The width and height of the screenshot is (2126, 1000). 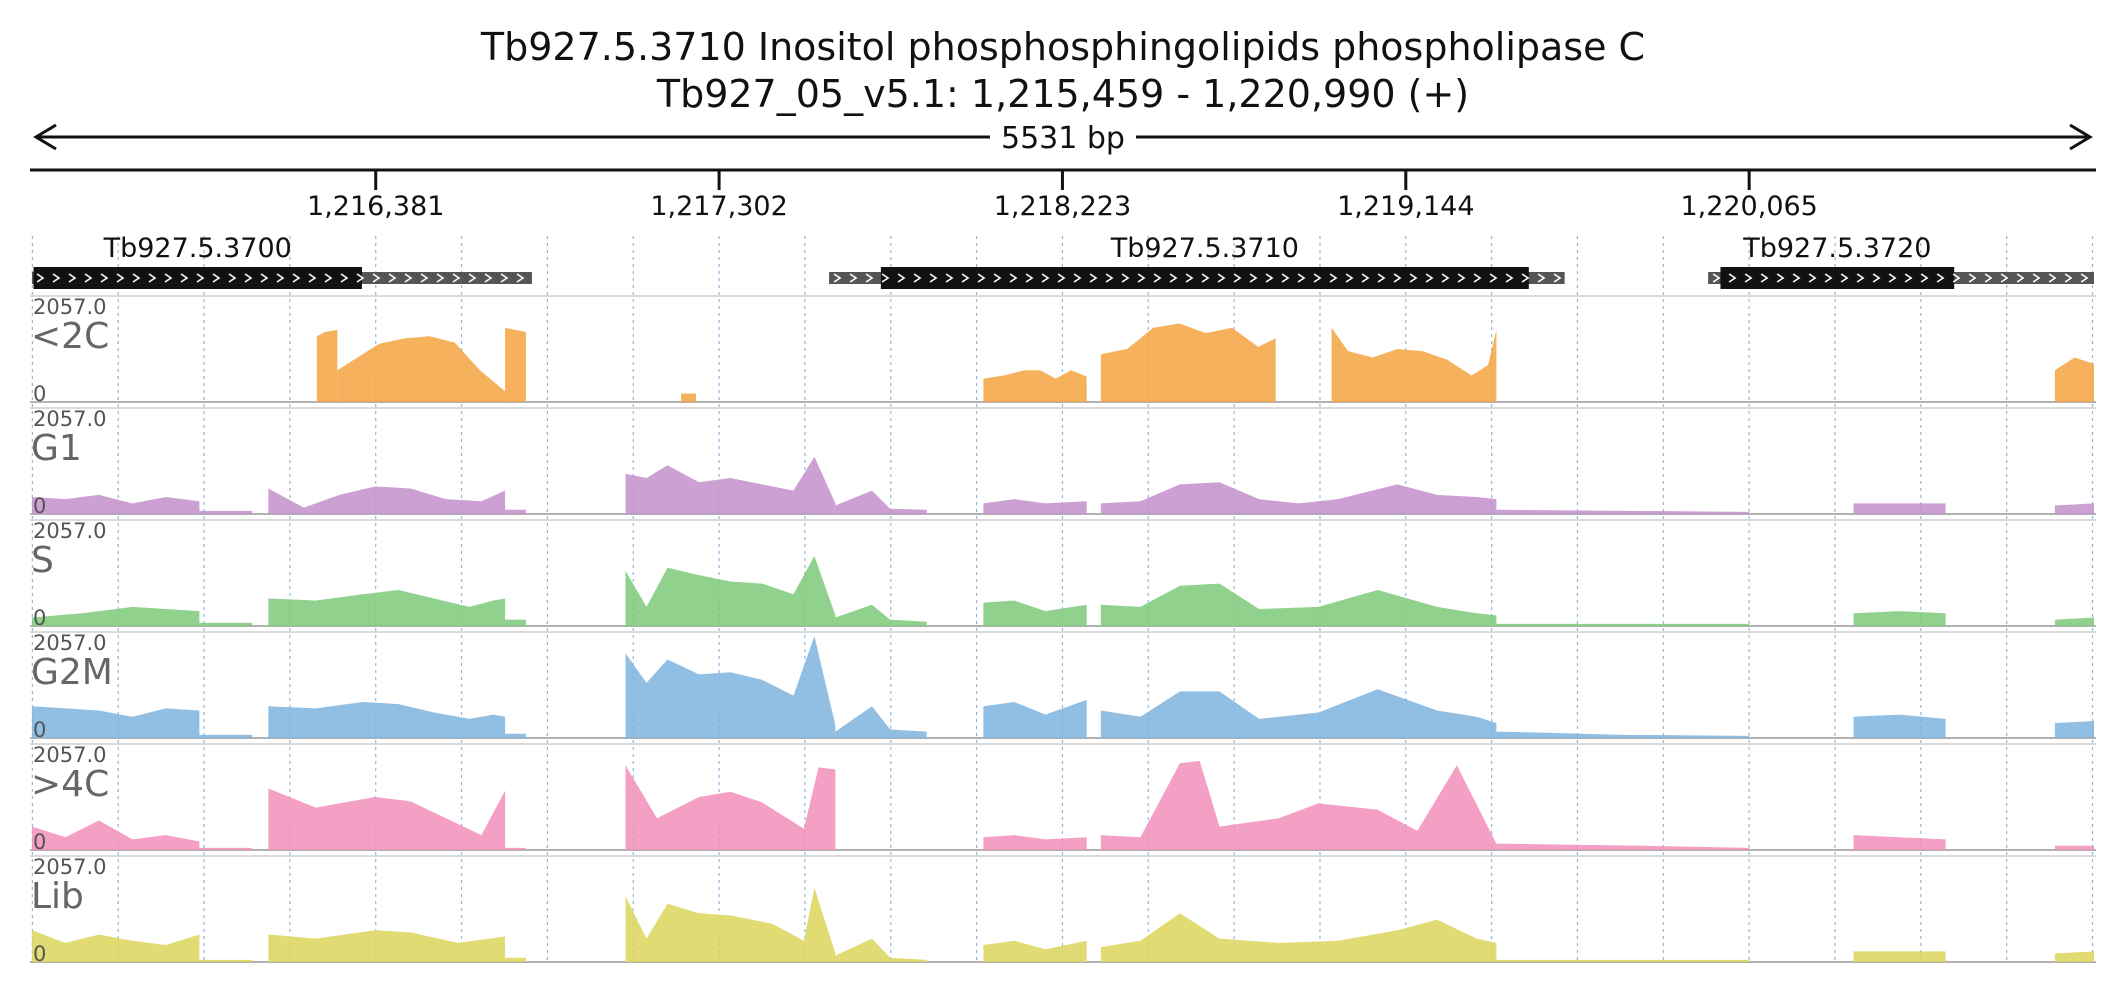 I want to click on span-length-label: 5531 bp, so click(x=1063, y=138).